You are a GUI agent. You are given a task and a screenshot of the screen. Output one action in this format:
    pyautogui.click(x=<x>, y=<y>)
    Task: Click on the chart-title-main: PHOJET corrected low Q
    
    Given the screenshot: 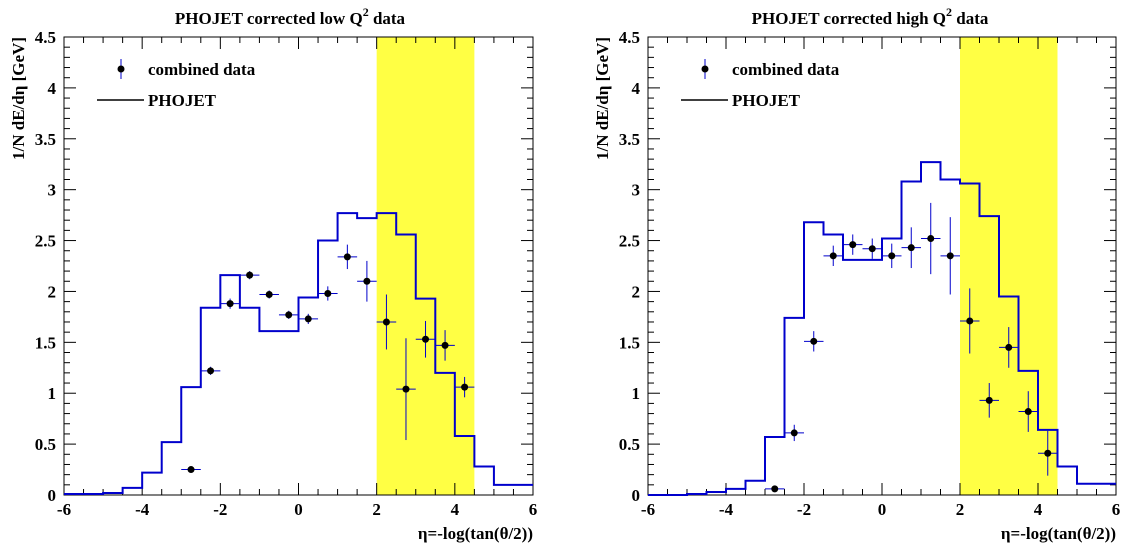 What is the action you would take?
    pyautogui.click(x=269, y=18)
    